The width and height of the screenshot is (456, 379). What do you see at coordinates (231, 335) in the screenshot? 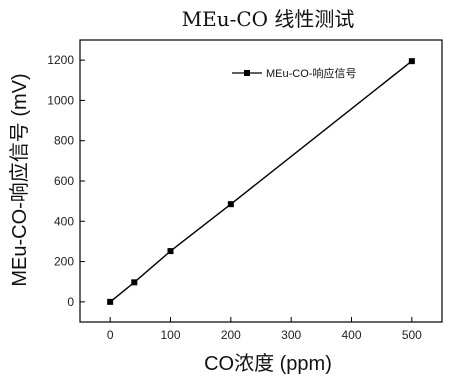
I see `x-tick-label: 200` at bounding box center [231, 335].